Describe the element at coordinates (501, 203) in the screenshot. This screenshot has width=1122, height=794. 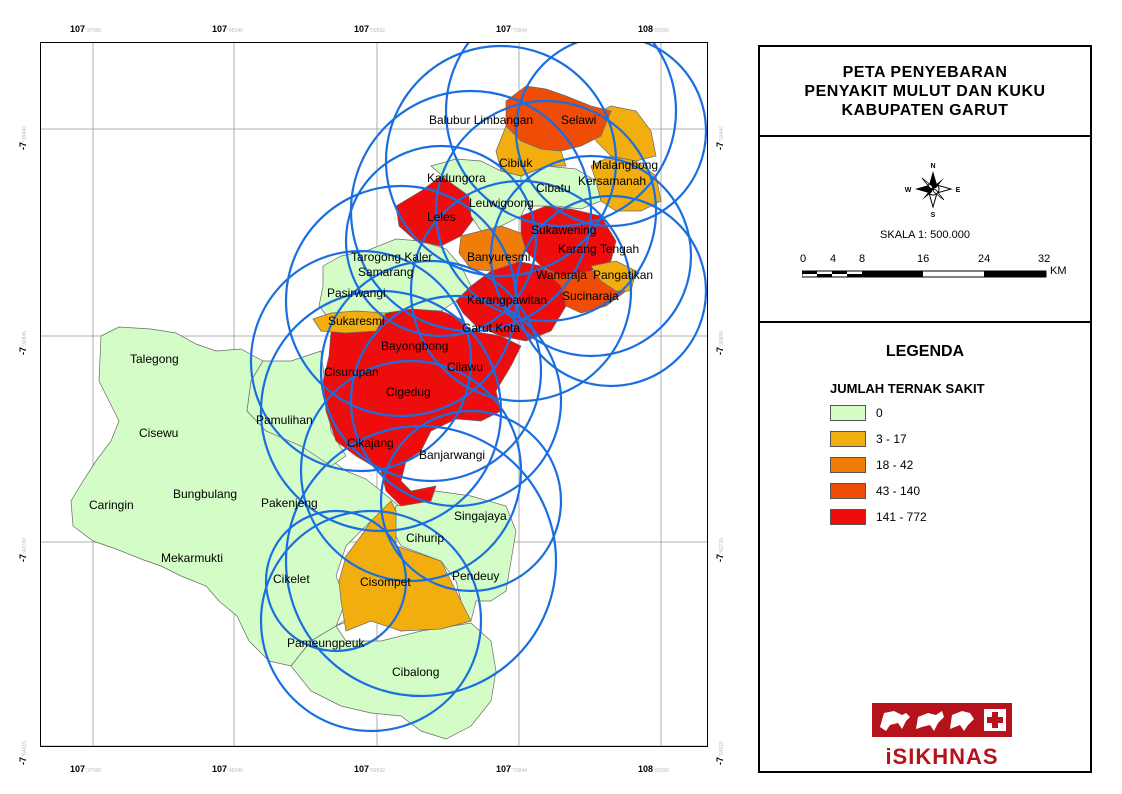
I see `district-label: Leuwigoong` at that location.